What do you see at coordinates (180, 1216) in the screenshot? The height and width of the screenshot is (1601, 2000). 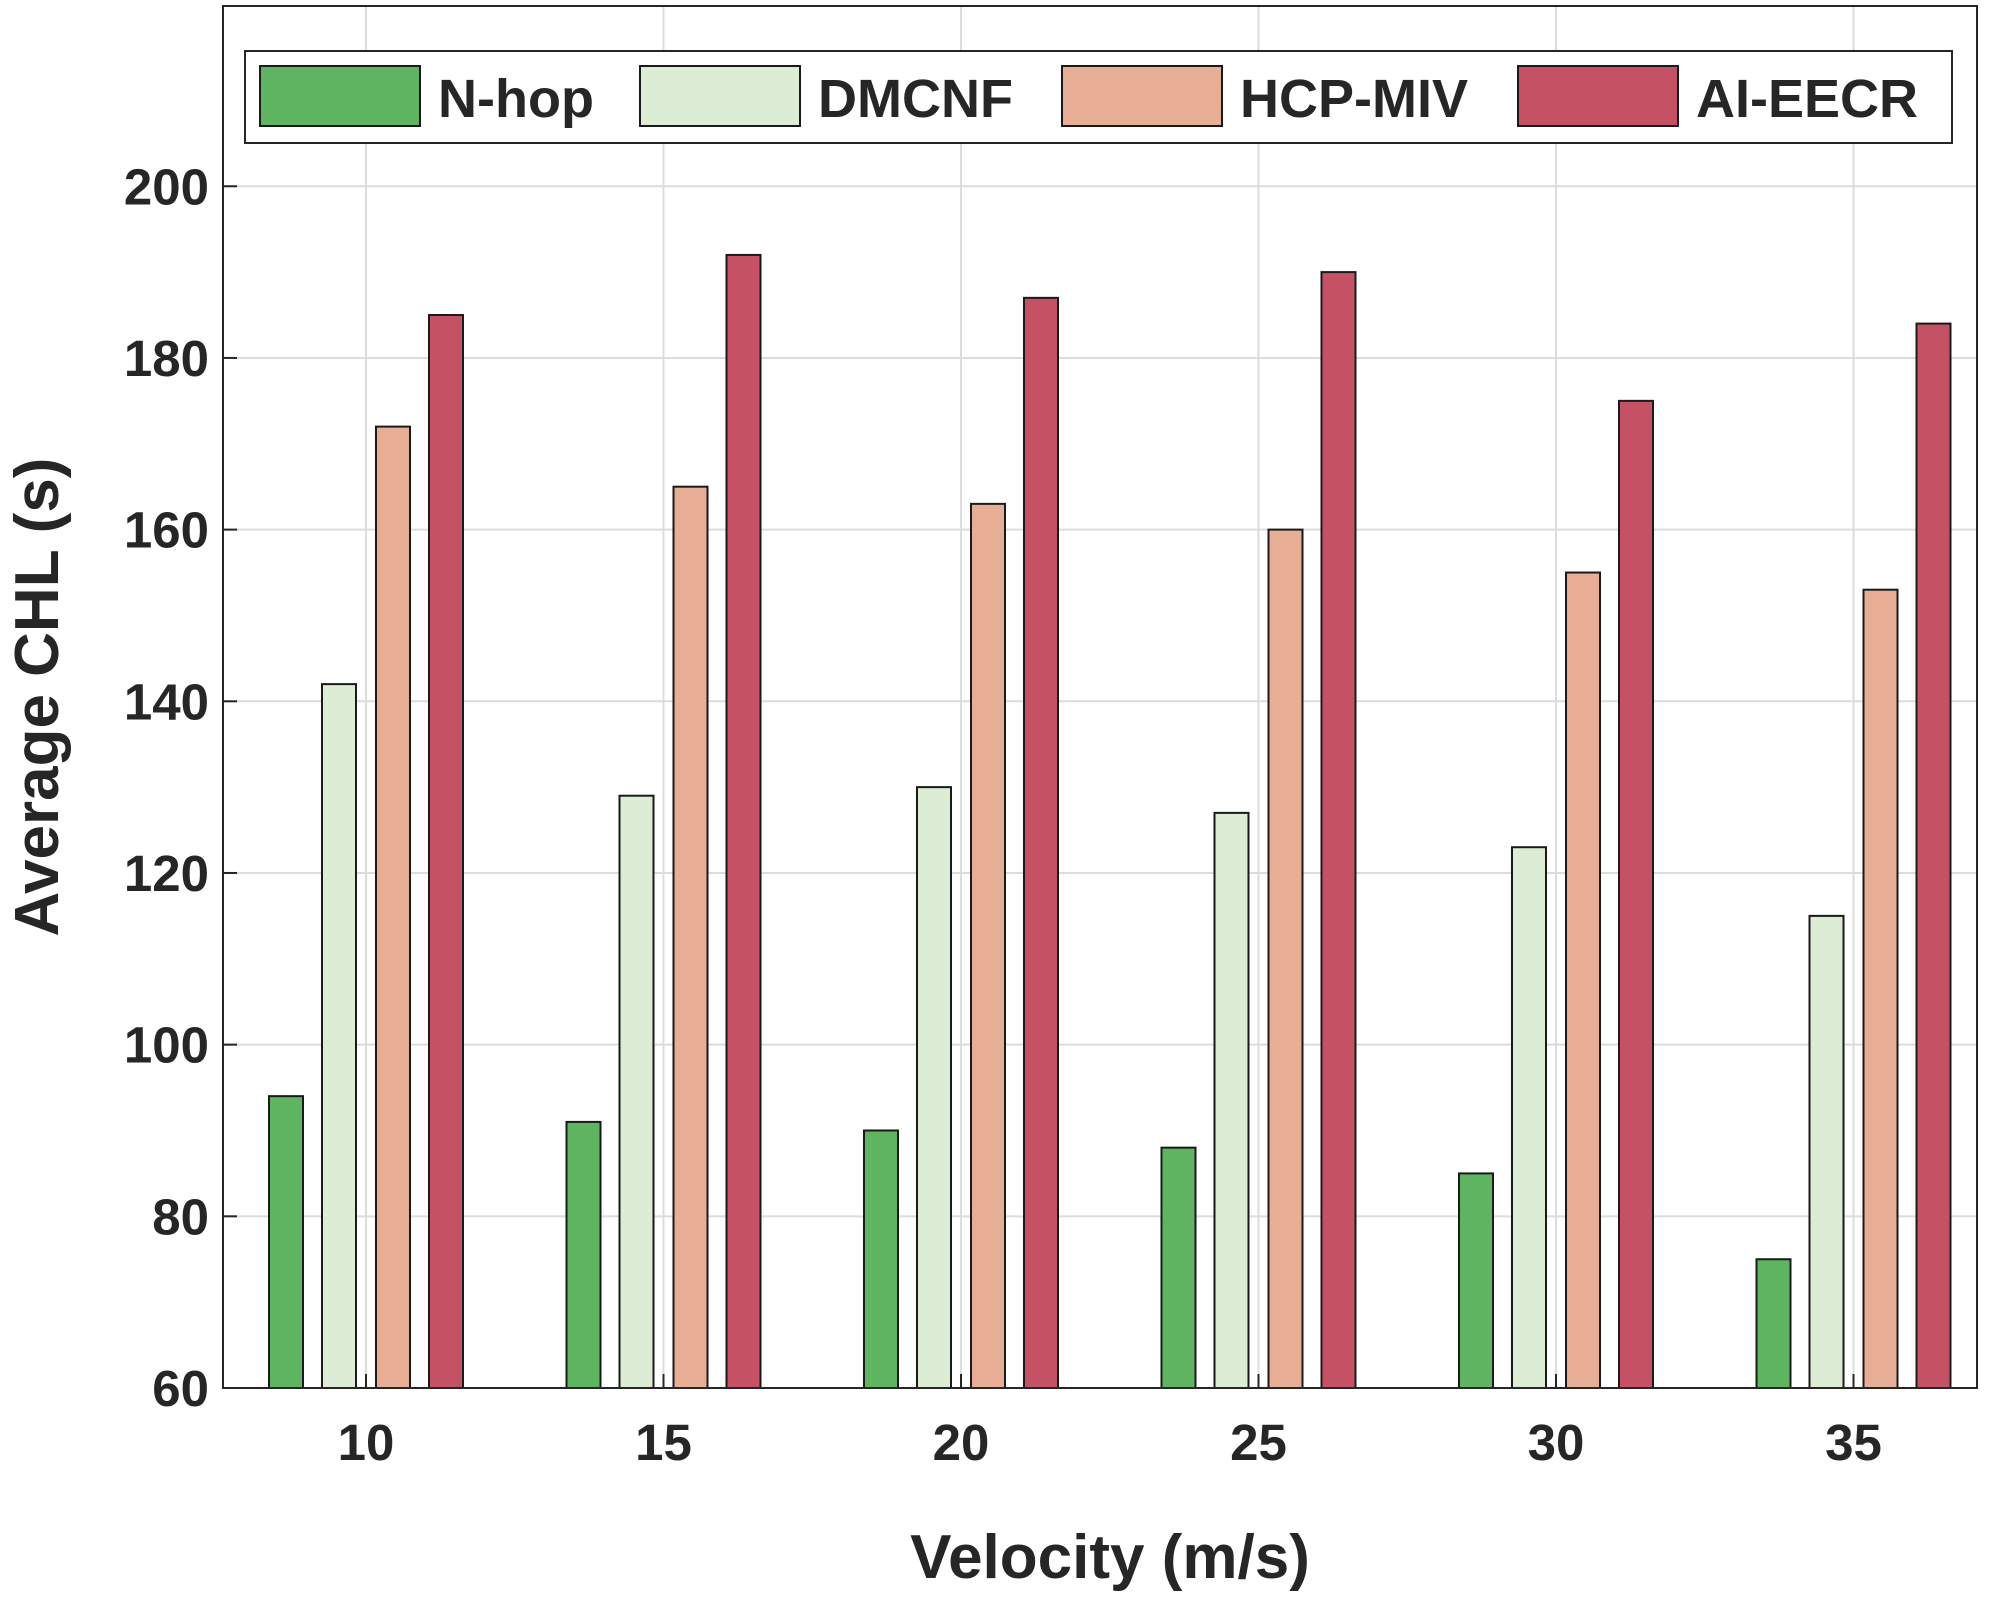 I see `y-tick-label: 80` at bounding box center [180, 1216].